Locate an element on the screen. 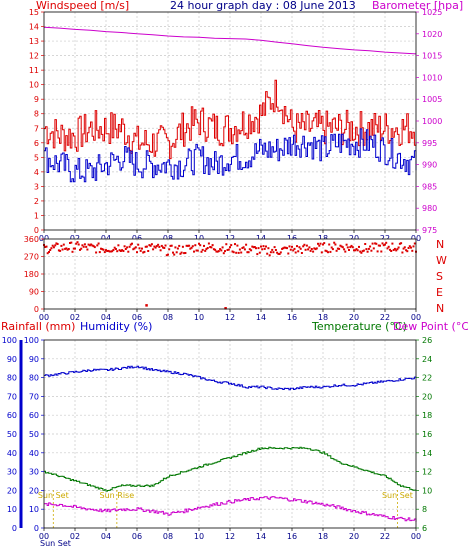 The width and height of the screenshot is (468, 555). y-tick-label: 4 is located at coordinates (36, 172).